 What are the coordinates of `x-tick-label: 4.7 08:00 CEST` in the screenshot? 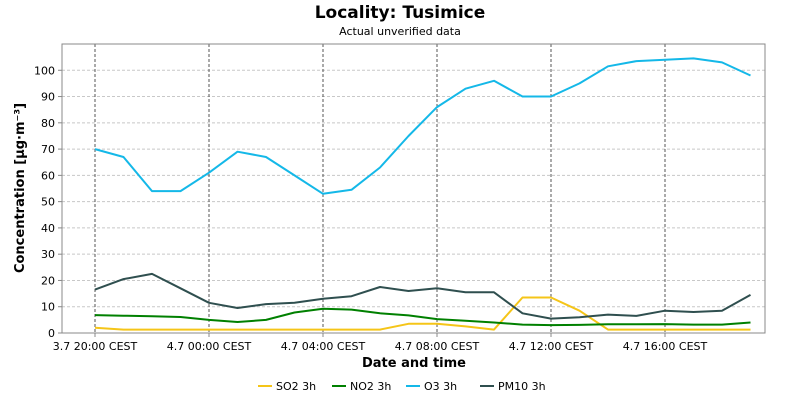 It's located at (437, 346).